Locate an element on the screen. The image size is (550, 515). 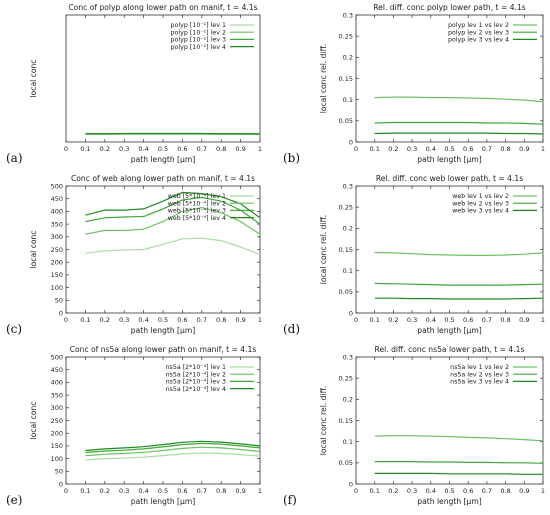
panel-label: (c) is located at coordinates (14, 329).